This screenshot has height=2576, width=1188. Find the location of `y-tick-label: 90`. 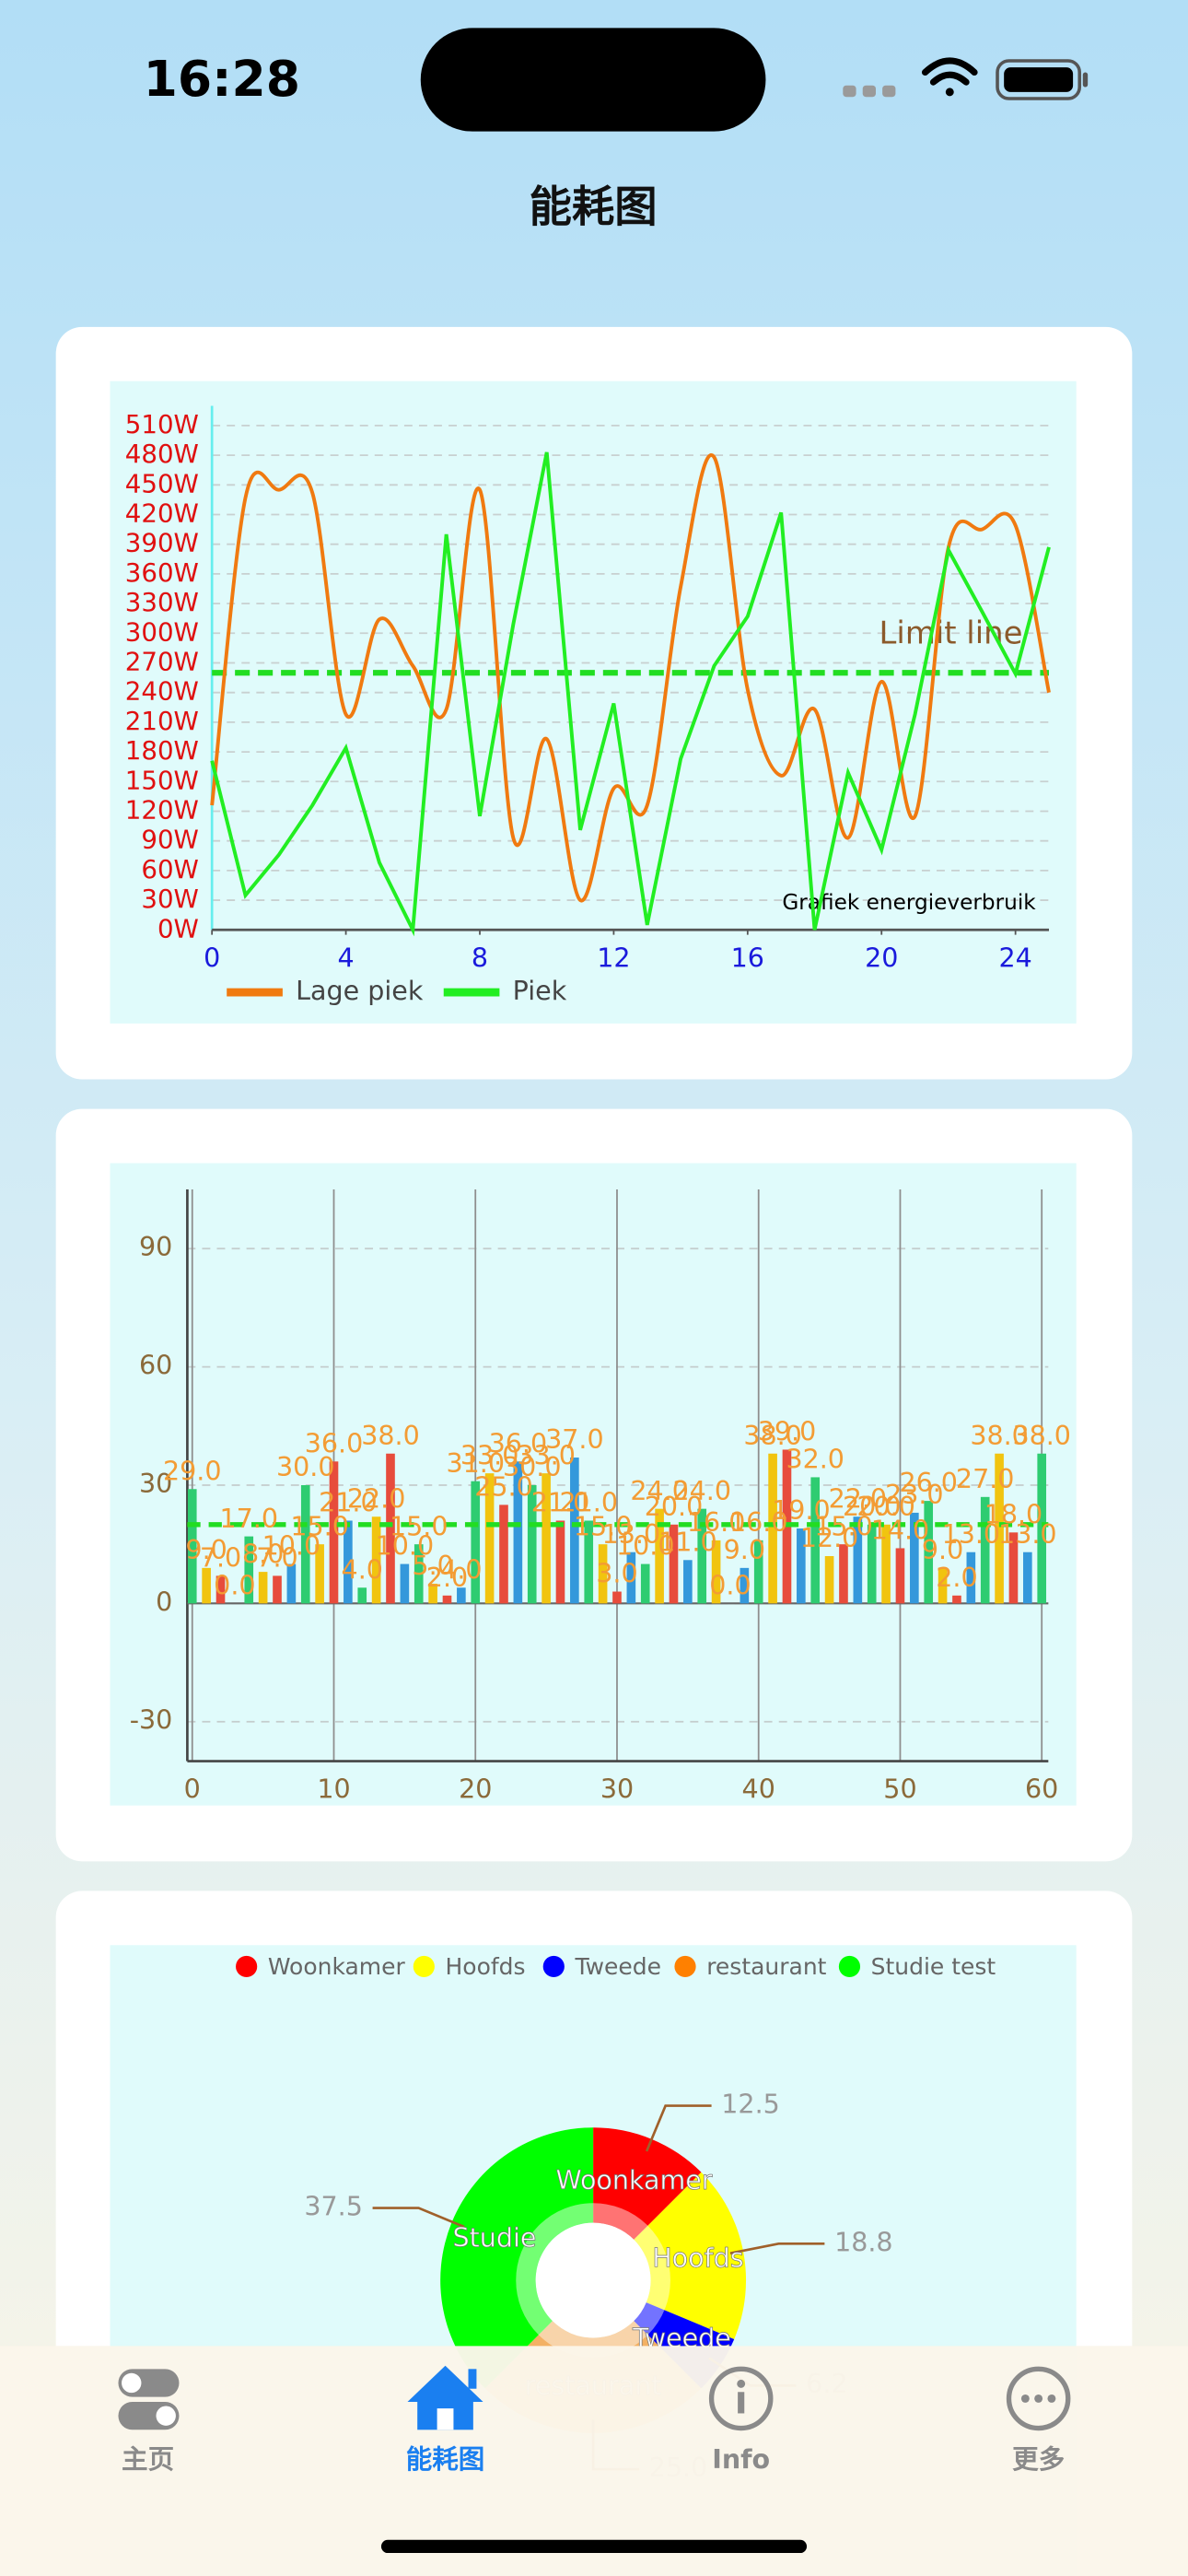

y-tick-label: 90 is located at coordinates (155, 1247).